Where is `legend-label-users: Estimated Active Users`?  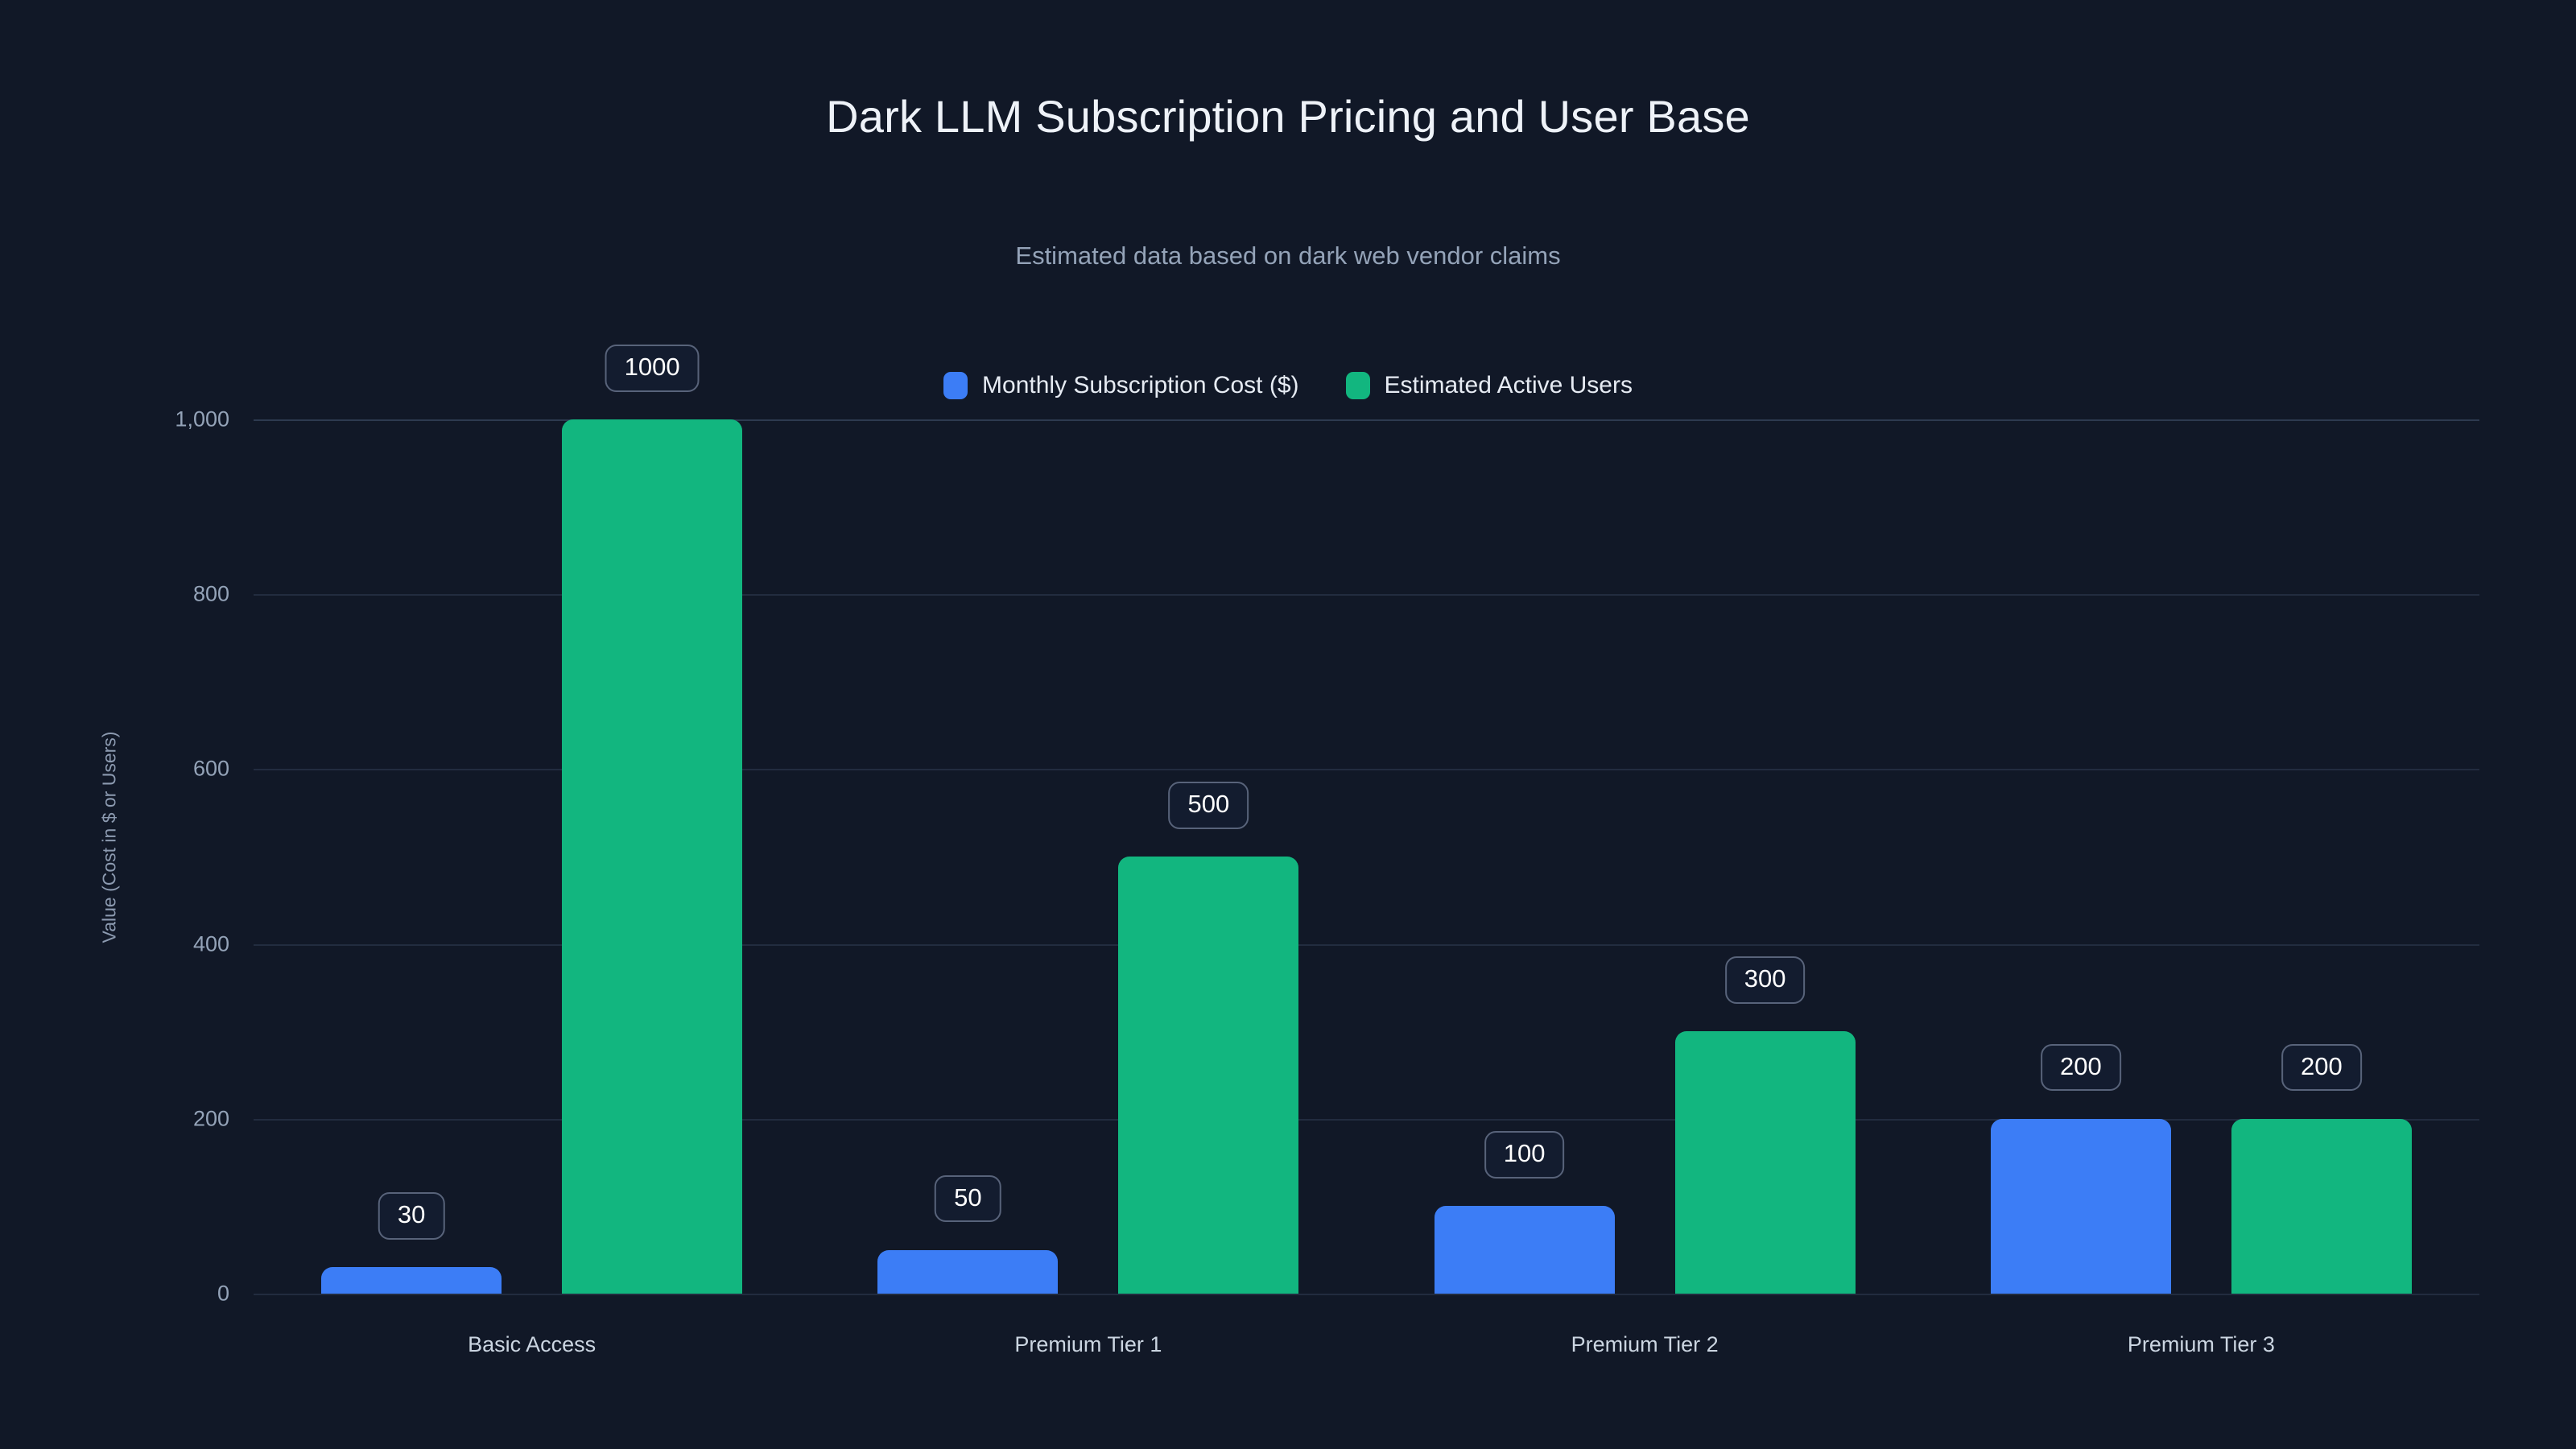
legend-label-users: Estimated Active Users is located at coordinates (1508, 385).